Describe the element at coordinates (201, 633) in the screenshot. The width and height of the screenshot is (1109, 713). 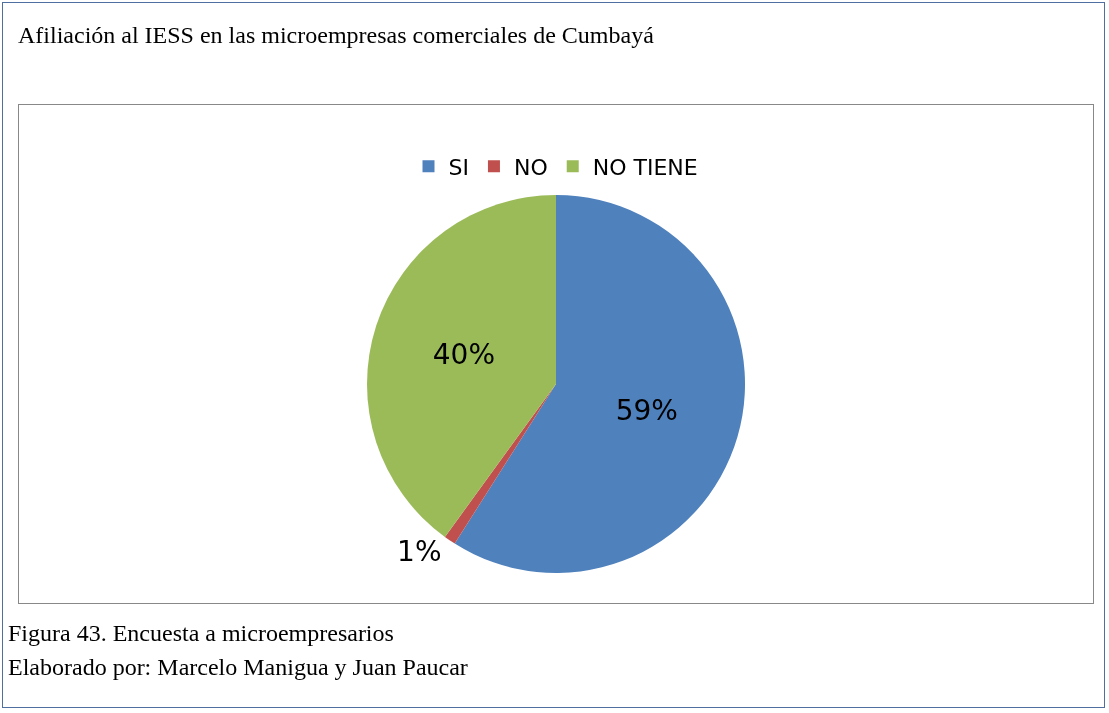
I see `text: Figura 43. Encuesta a microempresarios` at that location.